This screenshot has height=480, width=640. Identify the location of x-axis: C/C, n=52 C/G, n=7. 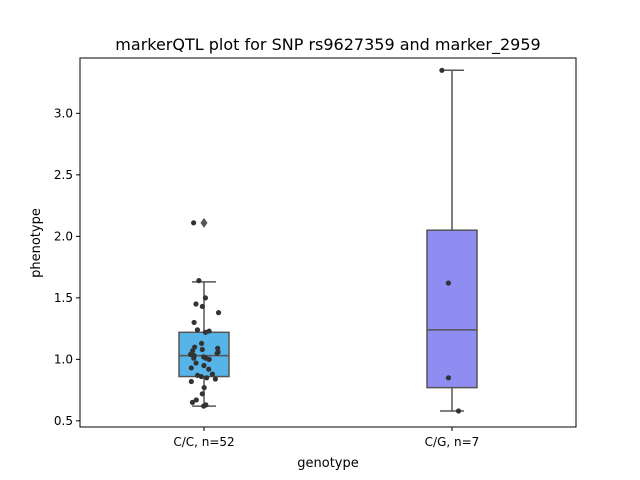
(326, 438).